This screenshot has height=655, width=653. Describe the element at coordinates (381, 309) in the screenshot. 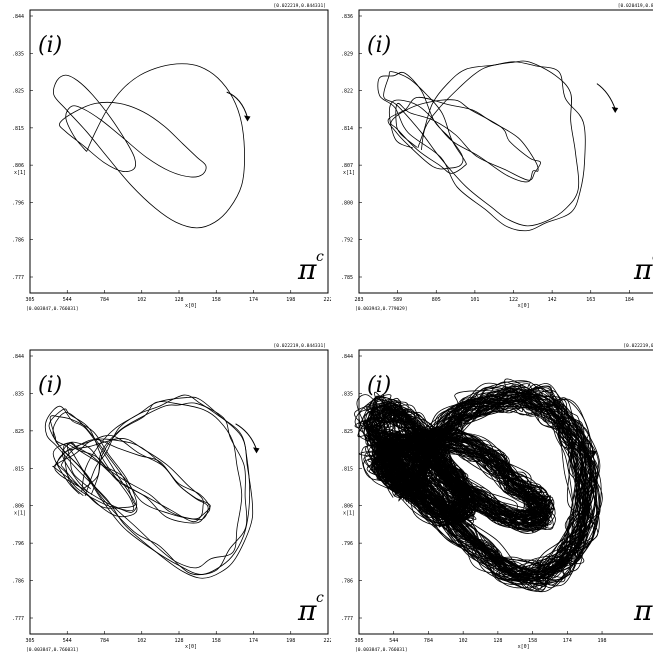

I see `bottom-range-label: [0.003943,0.779029]` at that location.